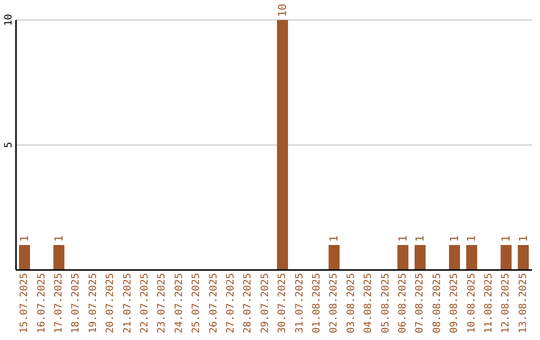 This screenshot has height=340, width=540. I want to click on x-tick-label: 05.08.2025, so click(386, 303).